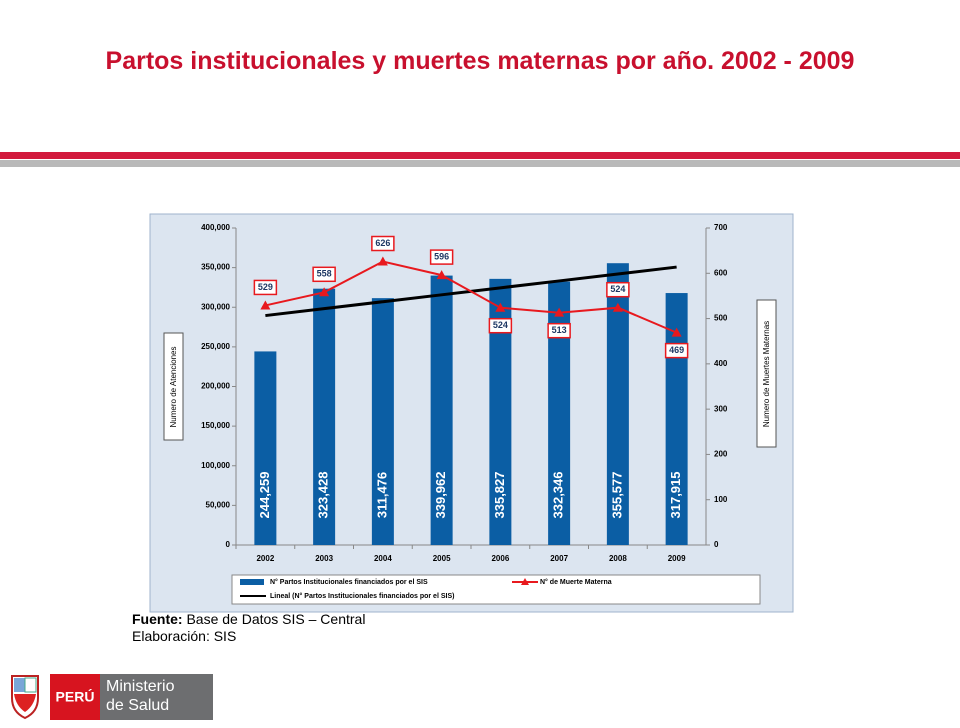 The height and width of the screenshot is (728, 960). I want to click on x-tick-label: 2008, so click(618, 558).